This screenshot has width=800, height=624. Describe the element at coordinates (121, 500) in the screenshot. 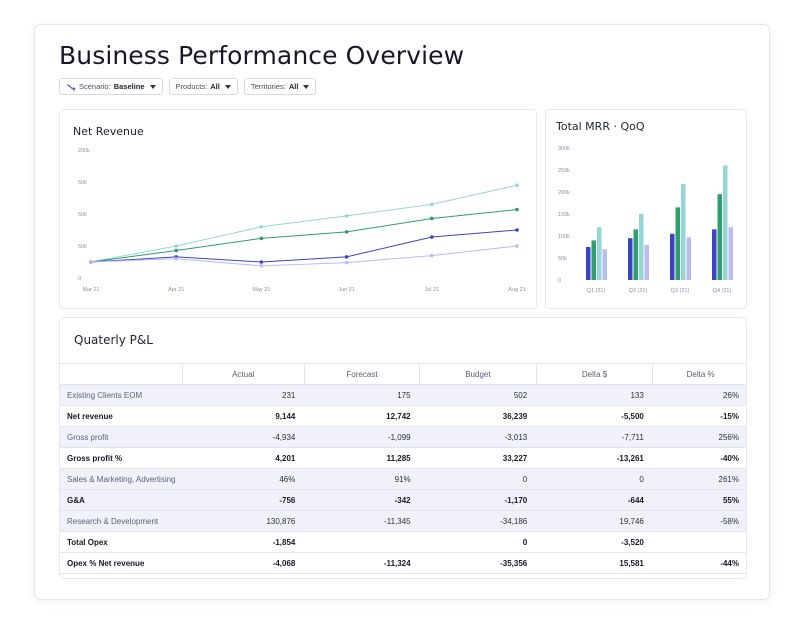

I see `row-label: G&A` at that location.